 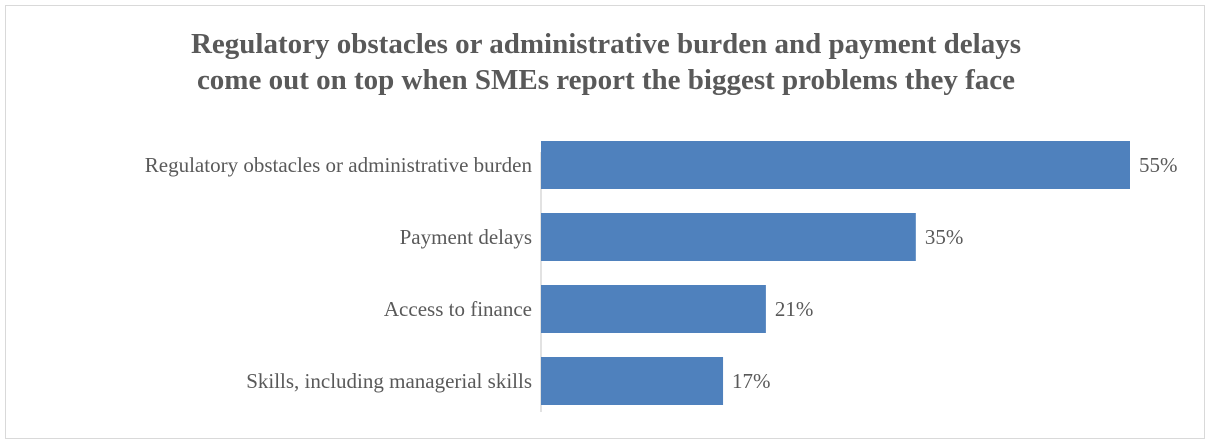 What do you see at coordinates (389, 381) in the screenshot?
I see `category-label-3: Skills, including managerial skills` at bounding box center [389, 381].